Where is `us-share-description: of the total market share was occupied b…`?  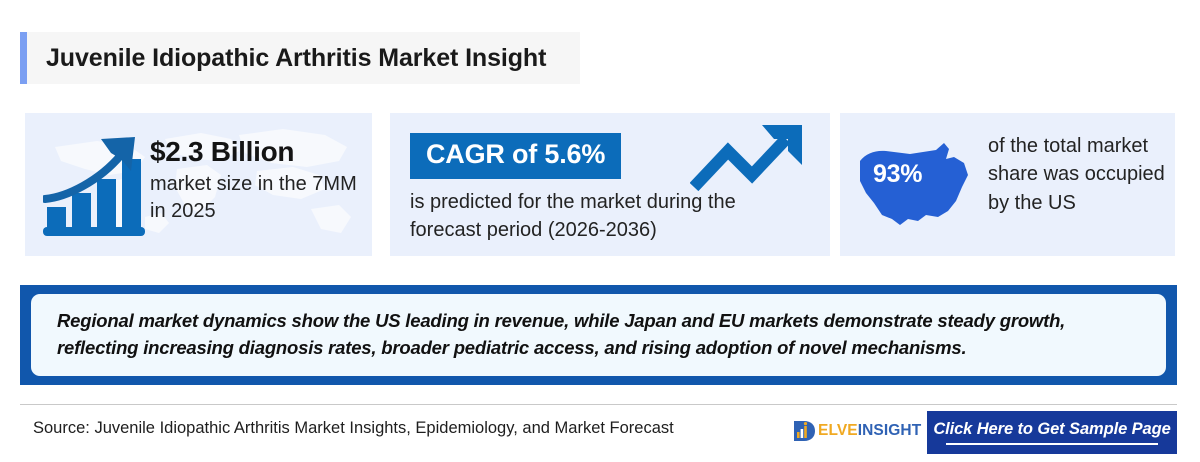 us-share-description: of the total market share was occupied b… is located at coordinates (1076, 174).